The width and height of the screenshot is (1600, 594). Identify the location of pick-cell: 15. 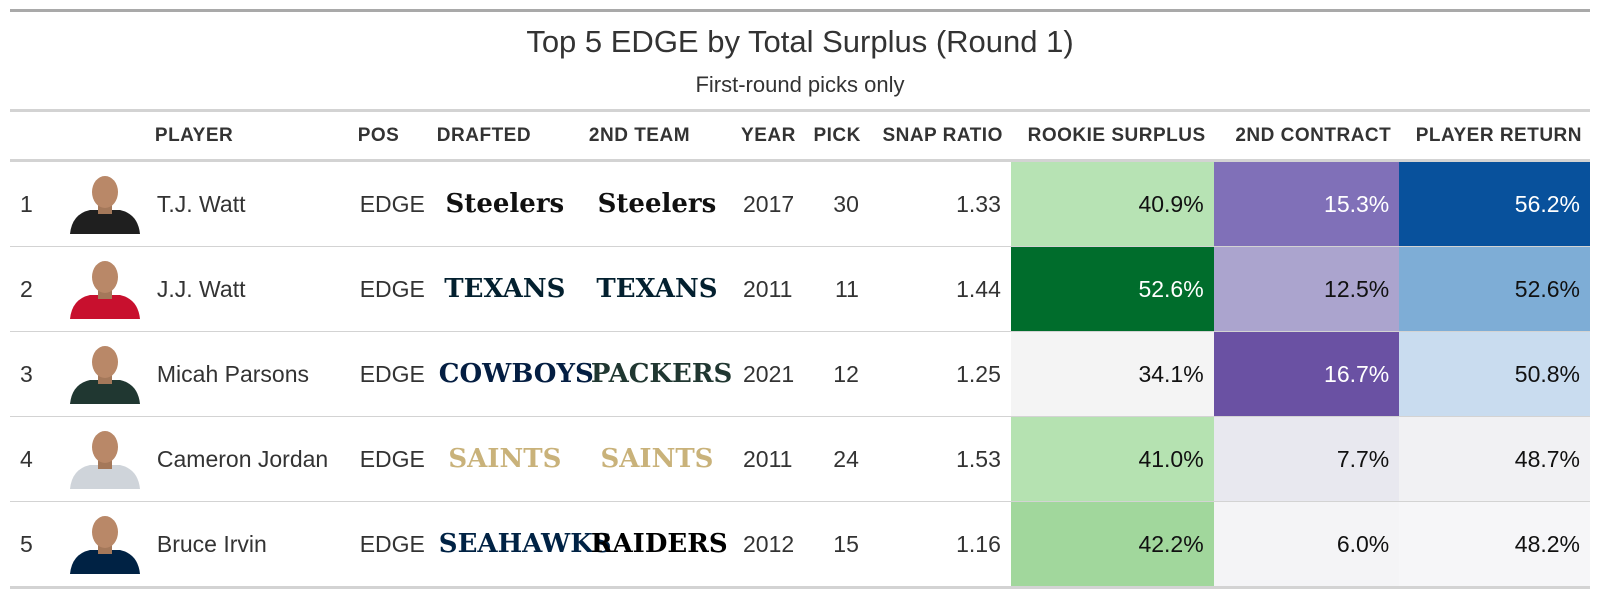
(834, 544).